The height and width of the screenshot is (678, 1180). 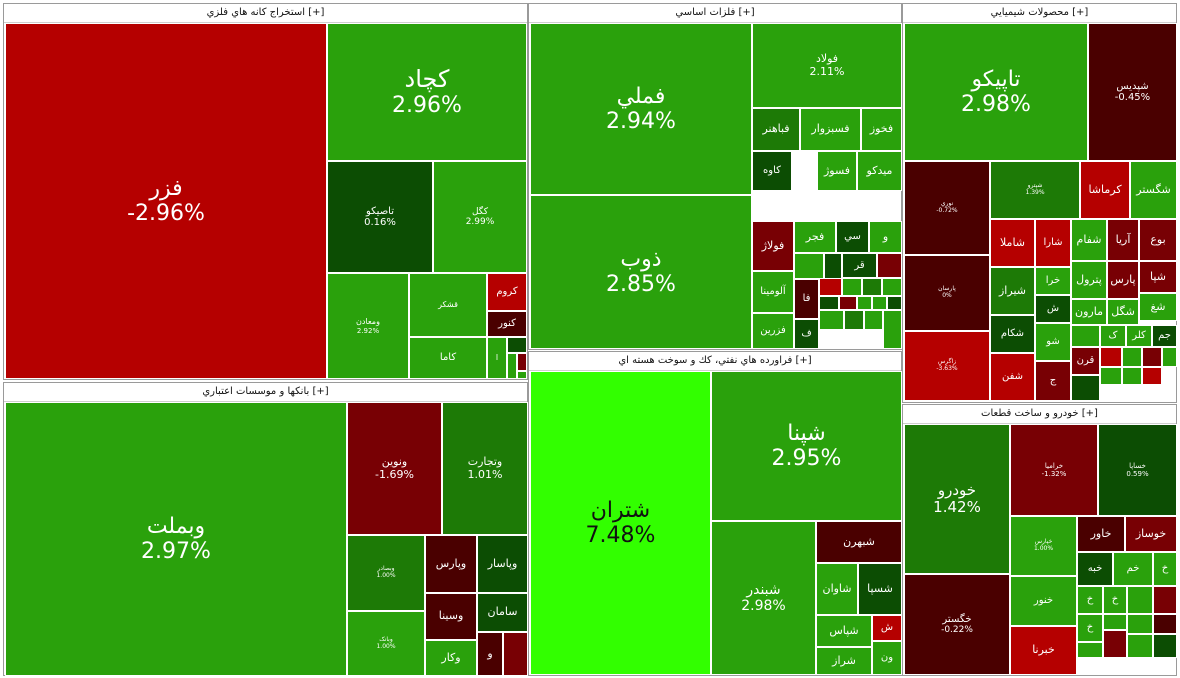 What do you see at coordinates (1012, 291) in the screenshot?
I see `stock-tile: شيراز` at bounding box center [1012, 291].